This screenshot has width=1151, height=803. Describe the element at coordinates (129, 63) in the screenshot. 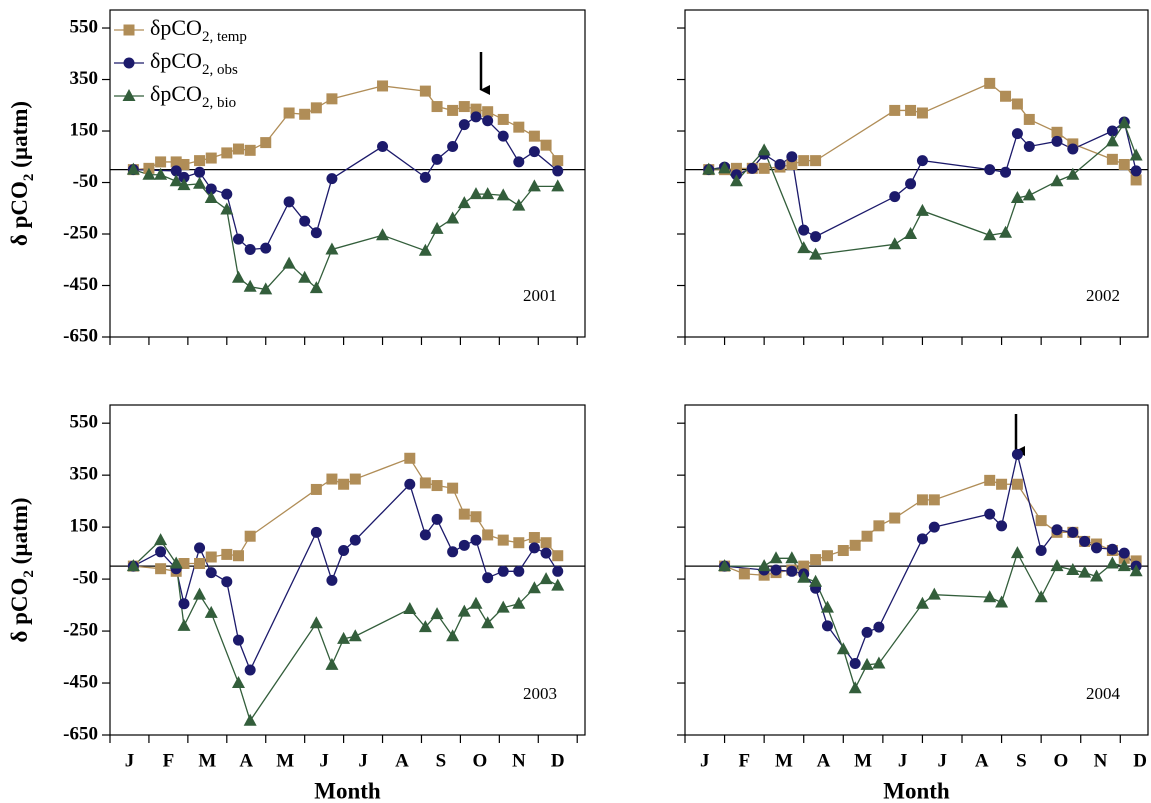

I see `legend-marker` at that location.